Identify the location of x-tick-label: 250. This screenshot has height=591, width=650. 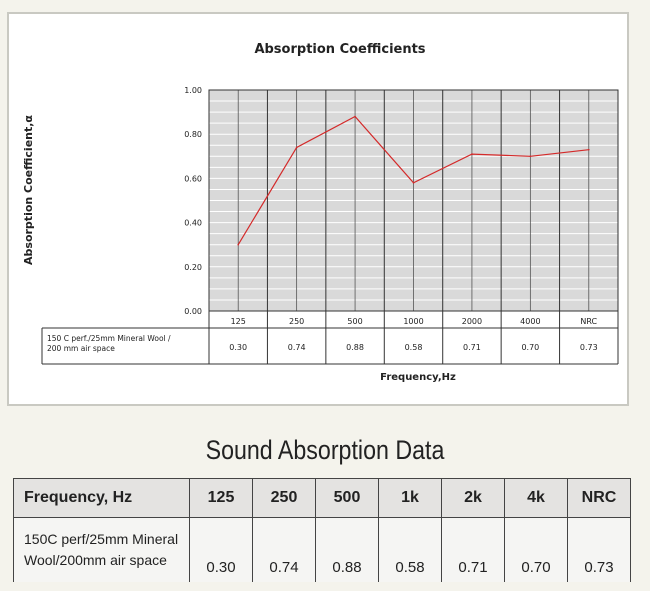
(296, 321).